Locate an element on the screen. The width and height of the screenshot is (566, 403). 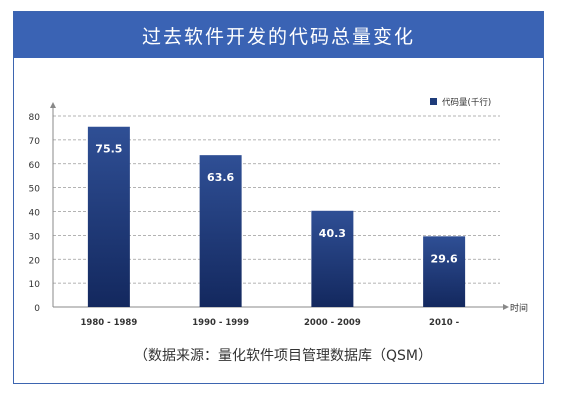
x-tick-label: 2000 - 2009 is located at coordinates (332, 323).